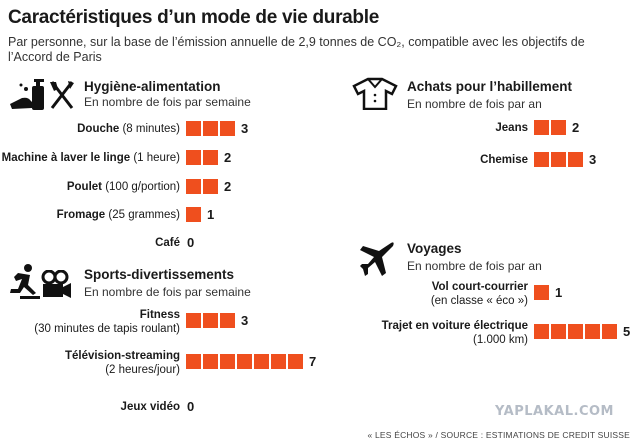 The width and height of the screenshot is (640, 441). I want to click on bar-label-detail: (1.000 km), so click(500, 340).